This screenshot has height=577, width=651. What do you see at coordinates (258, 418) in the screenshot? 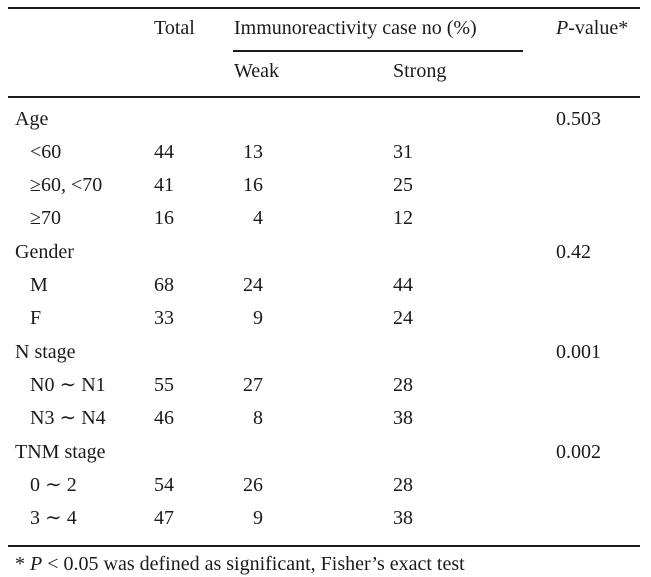
I see `row-weak: 8` at bounding box center [258, 418].